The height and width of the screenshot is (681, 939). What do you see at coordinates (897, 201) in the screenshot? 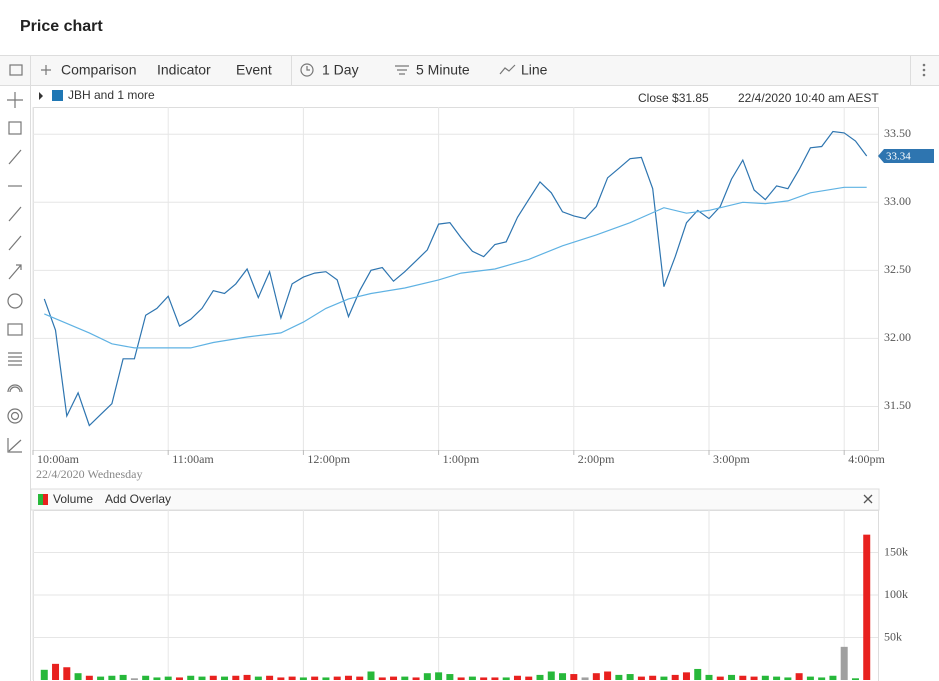
I see `y-tick-label: 33.00` at bounding box center [897, 201].